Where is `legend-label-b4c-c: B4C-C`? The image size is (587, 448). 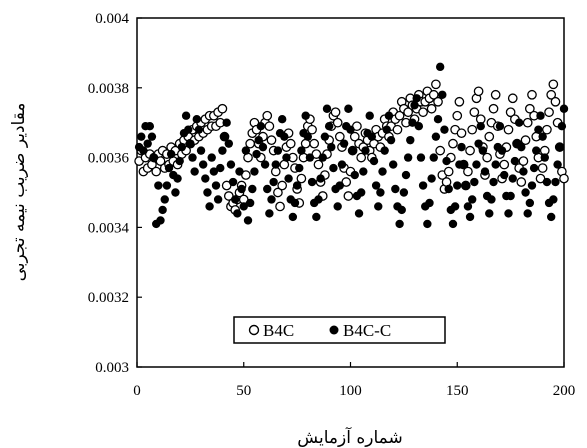 legend-label-b4c-c: B4C-C is located at coordinates (367, 330).